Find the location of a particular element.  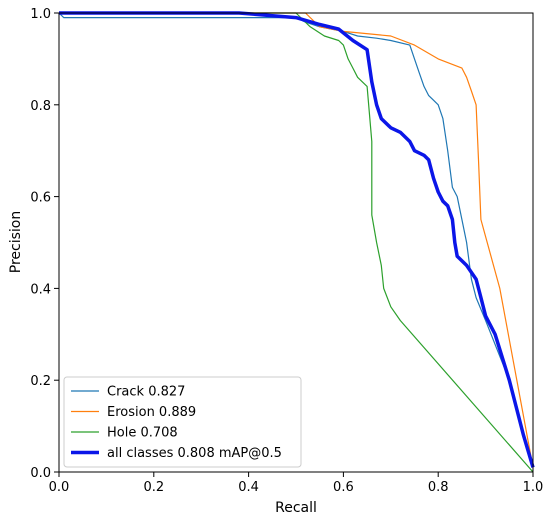

legend-box is located at coordinates (182, 422).